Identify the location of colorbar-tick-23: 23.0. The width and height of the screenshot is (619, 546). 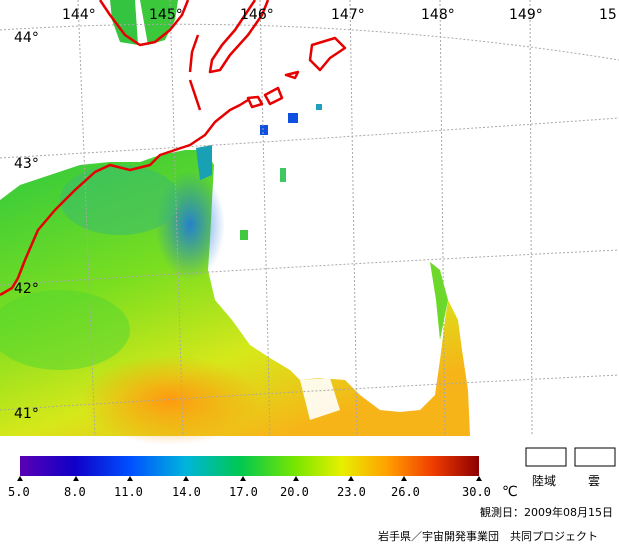
(351, 492).